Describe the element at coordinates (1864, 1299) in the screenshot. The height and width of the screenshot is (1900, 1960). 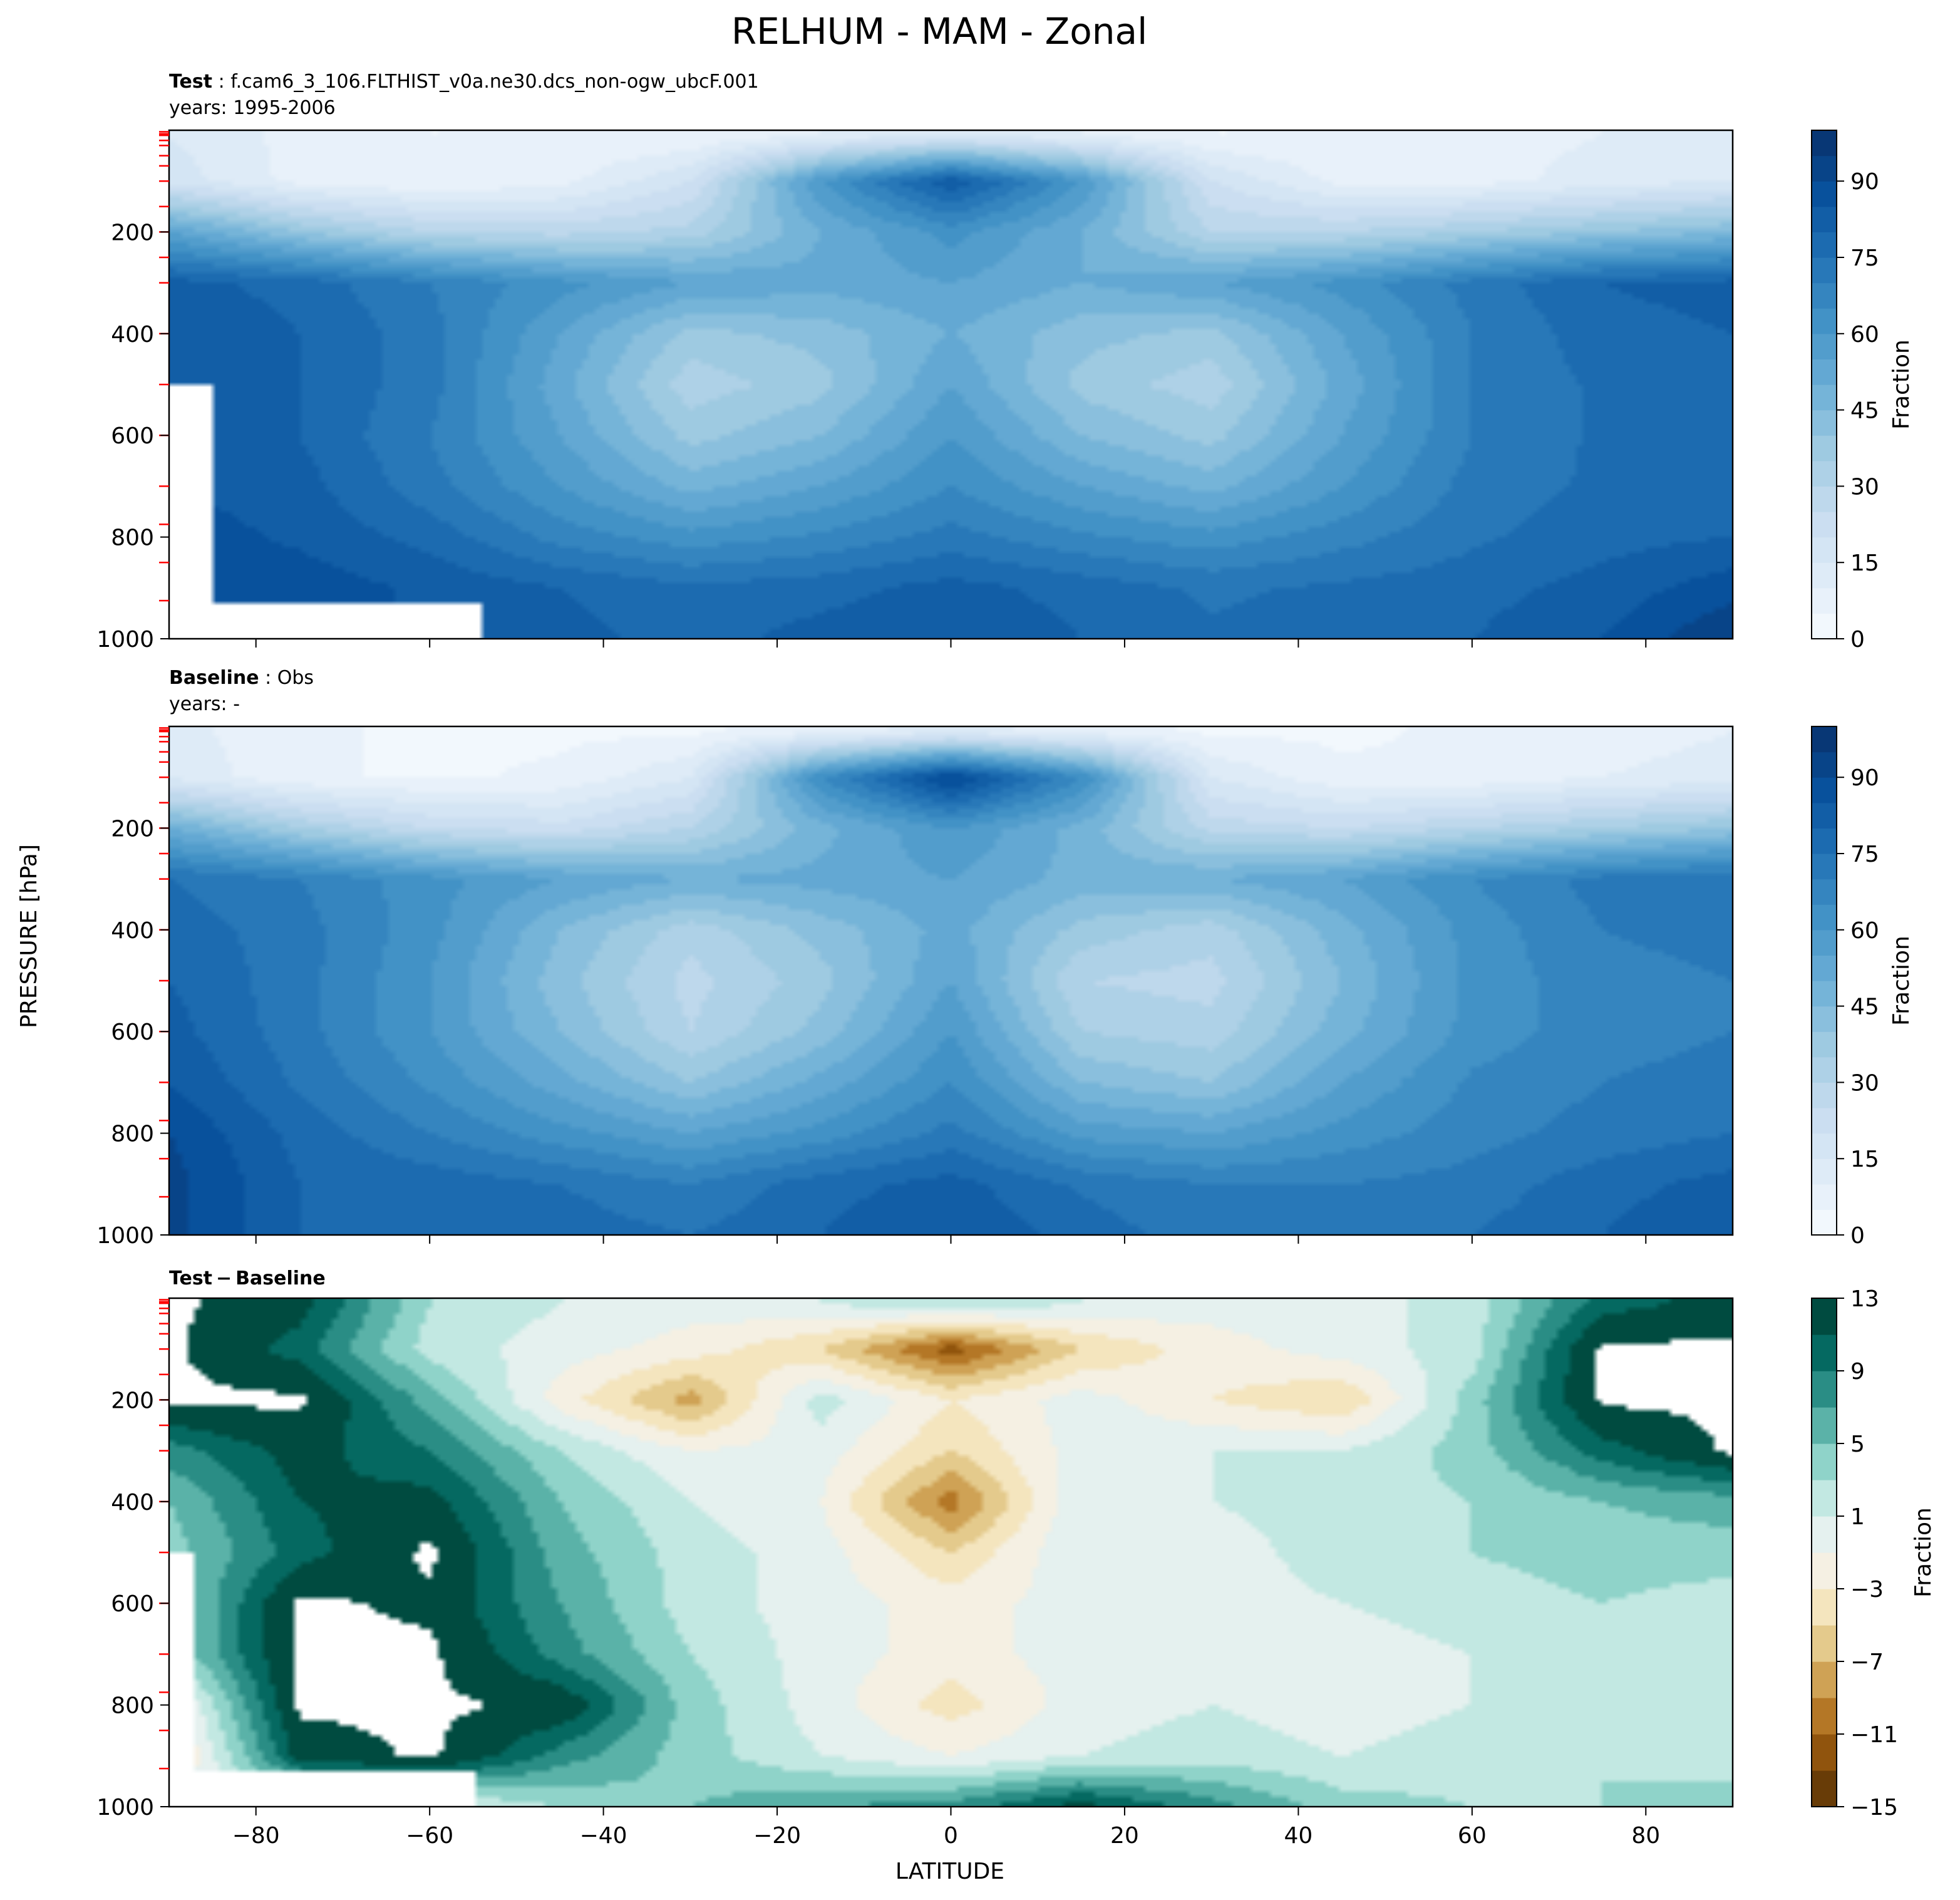
I see `colorbar-tick-label: 13` at that location.